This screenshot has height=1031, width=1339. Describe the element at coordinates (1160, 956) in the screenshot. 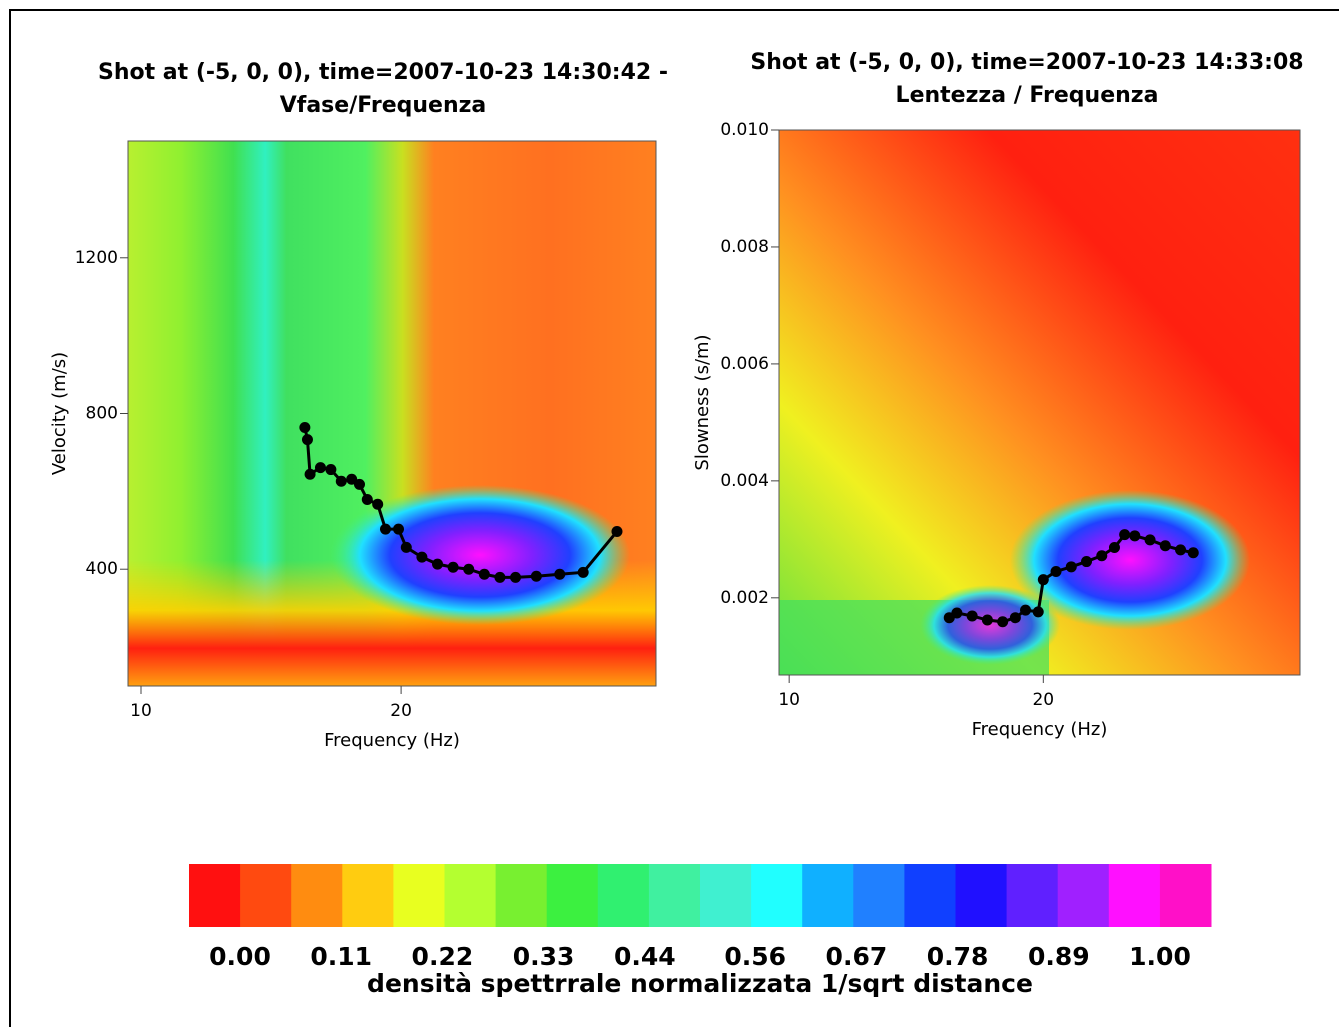

I see `colorbar-tick-label: 1.00` at that location.